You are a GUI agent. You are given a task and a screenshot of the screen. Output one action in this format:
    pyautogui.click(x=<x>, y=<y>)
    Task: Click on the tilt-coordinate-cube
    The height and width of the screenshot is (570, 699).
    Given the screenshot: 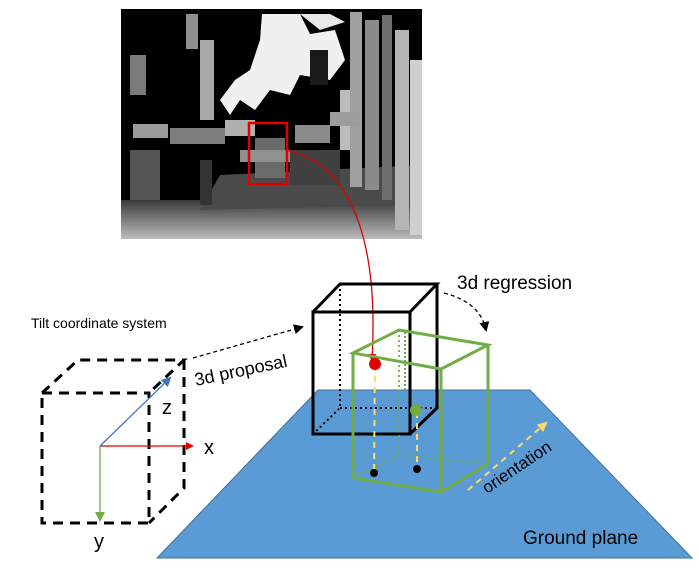 What is the action you would take?
    pyautogui.click(x=114, y=441)
    